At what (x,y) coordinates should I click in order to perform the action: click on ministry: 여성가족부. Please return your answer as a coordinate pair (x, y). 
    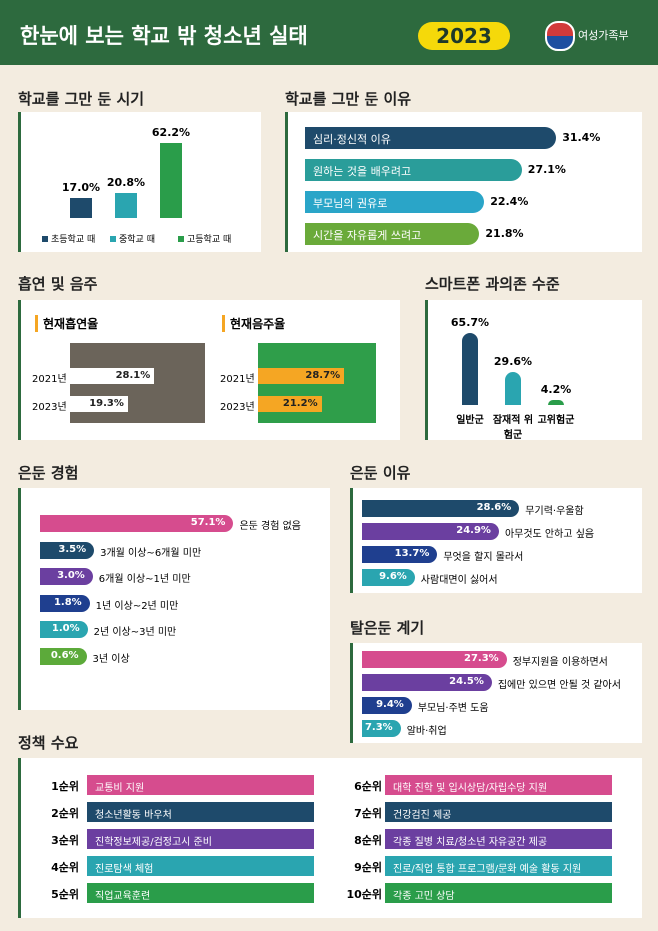
    Looking at the image, I should click on (603, 35).